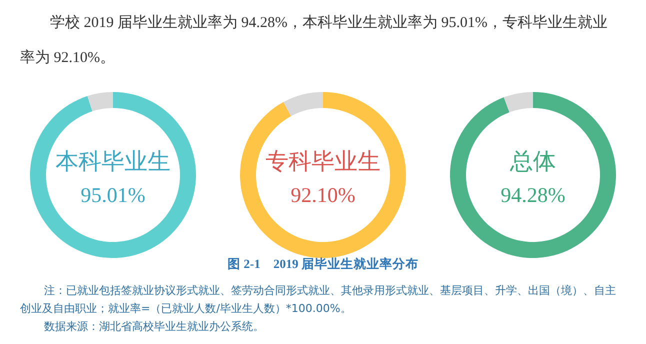  Describe the element at coordinates (113, 195) in the screenshot. I see `data-label: 95.01%` at that location.